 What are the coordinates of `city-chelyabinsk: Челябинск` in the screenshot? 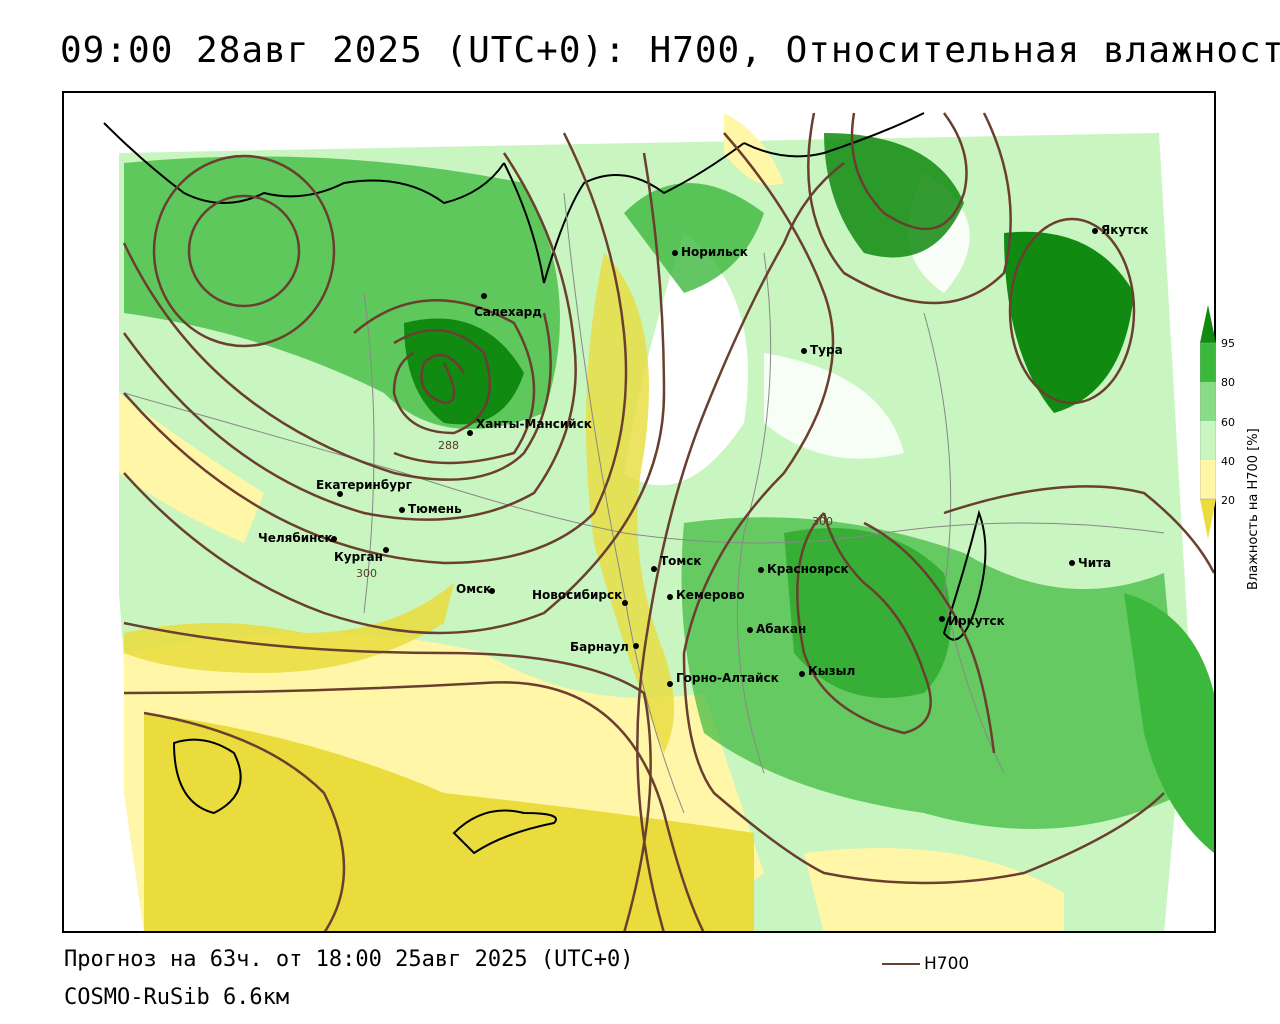 It's located at (295, 538).